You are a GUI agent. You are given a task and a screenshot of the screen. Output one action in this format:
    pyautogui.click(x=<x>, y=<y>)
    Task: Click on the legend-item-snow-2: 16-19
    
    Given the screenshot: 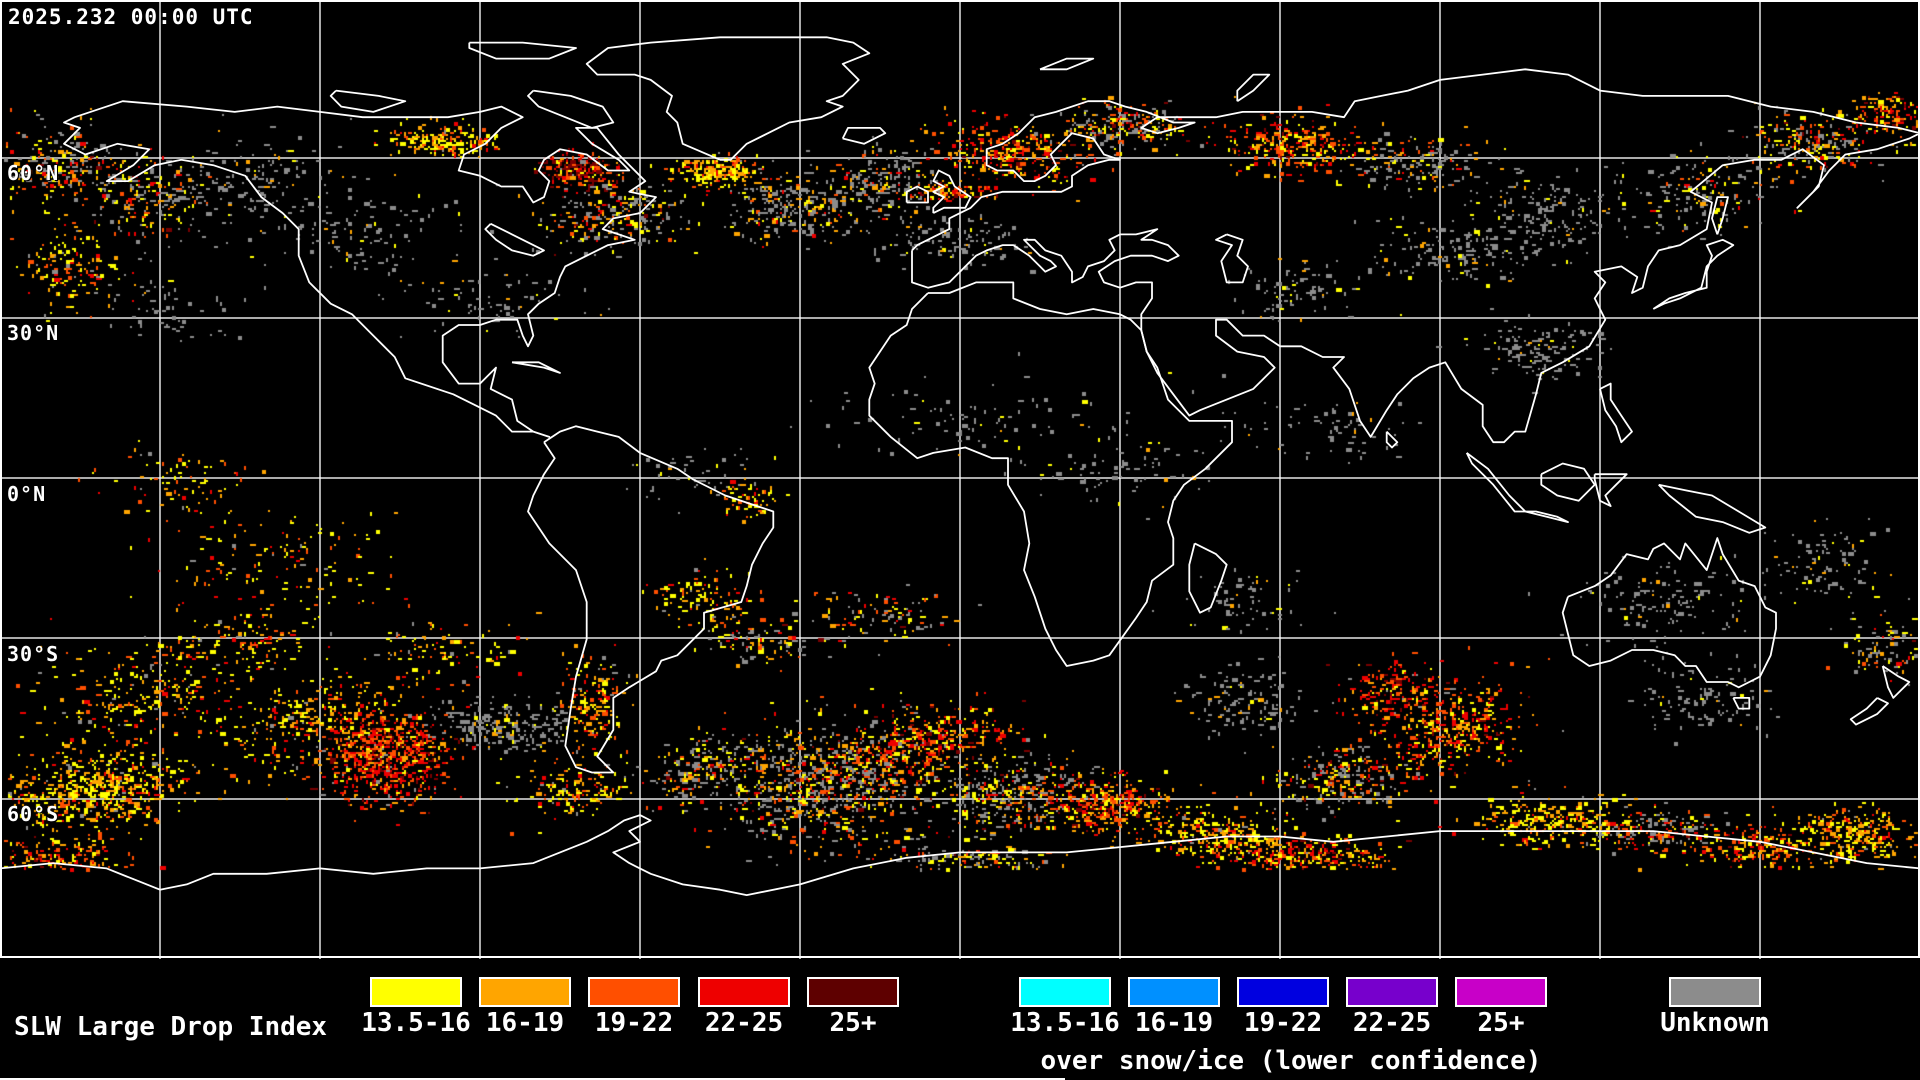 What is the action you would take?
    pyautogui.click(x=1174, y=1006)
    